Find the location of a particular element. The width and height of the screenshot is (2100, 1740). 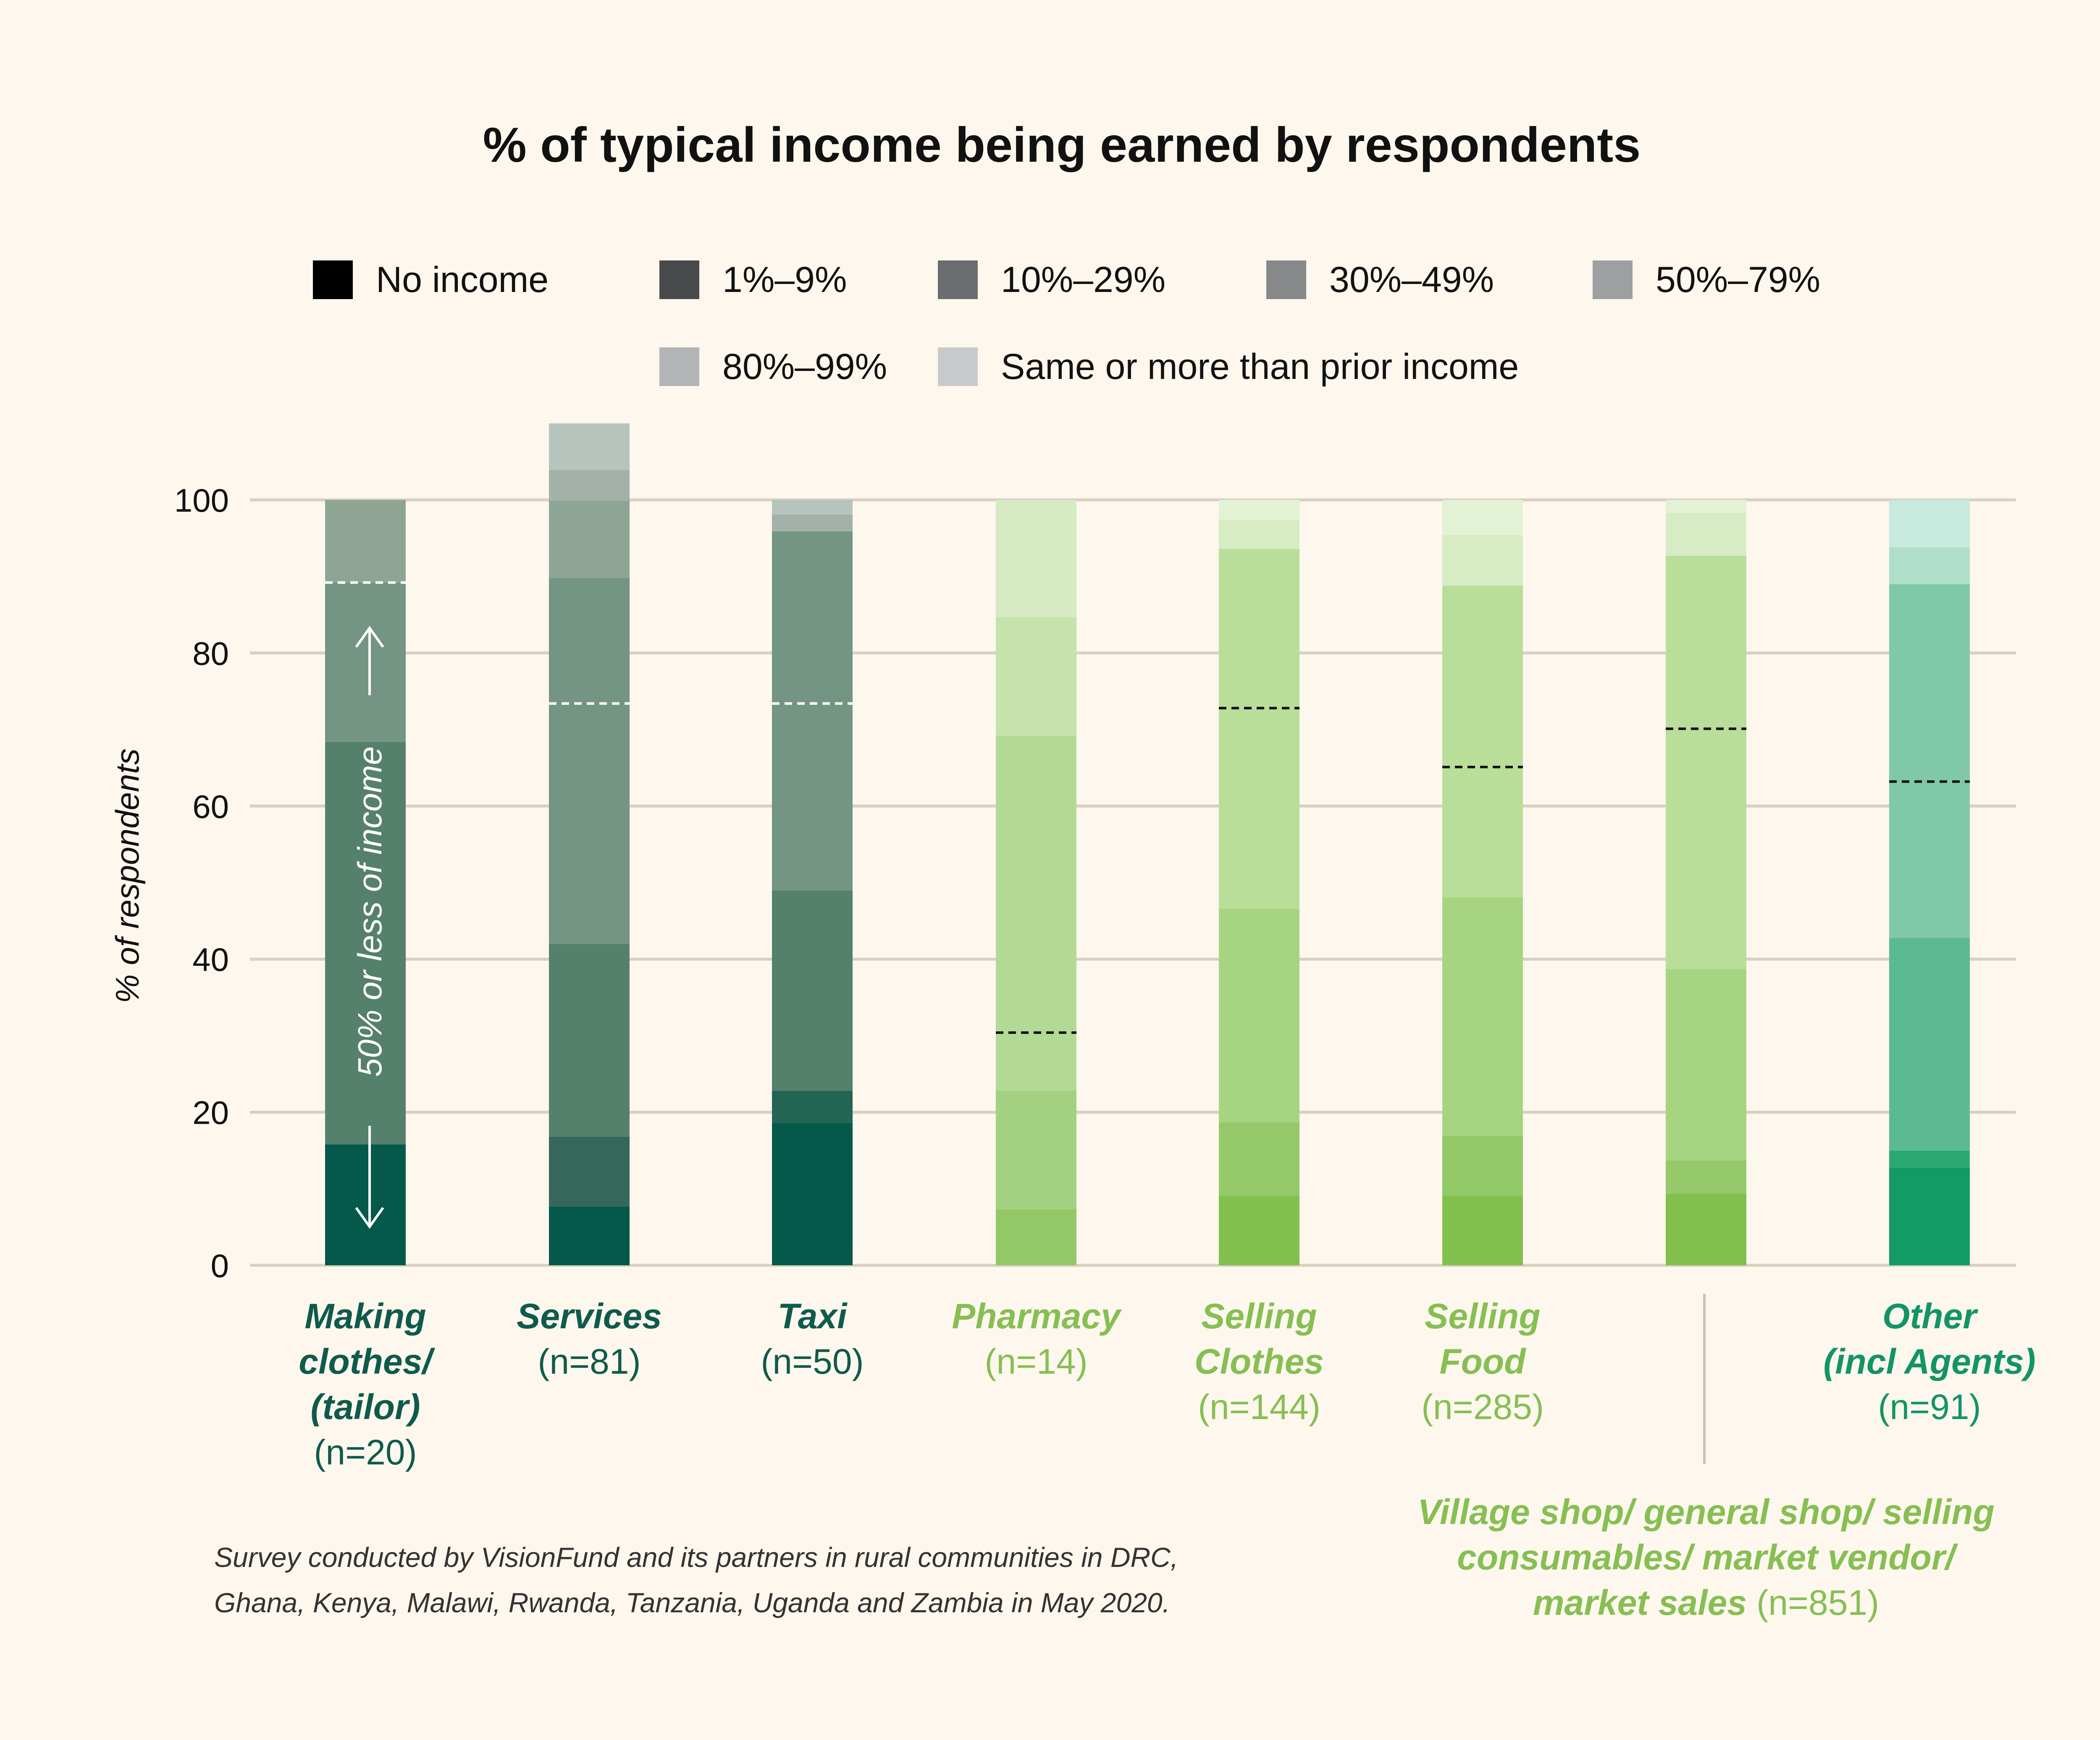

category-n-label: (n=91) is located at coordinates (1929, 1407).